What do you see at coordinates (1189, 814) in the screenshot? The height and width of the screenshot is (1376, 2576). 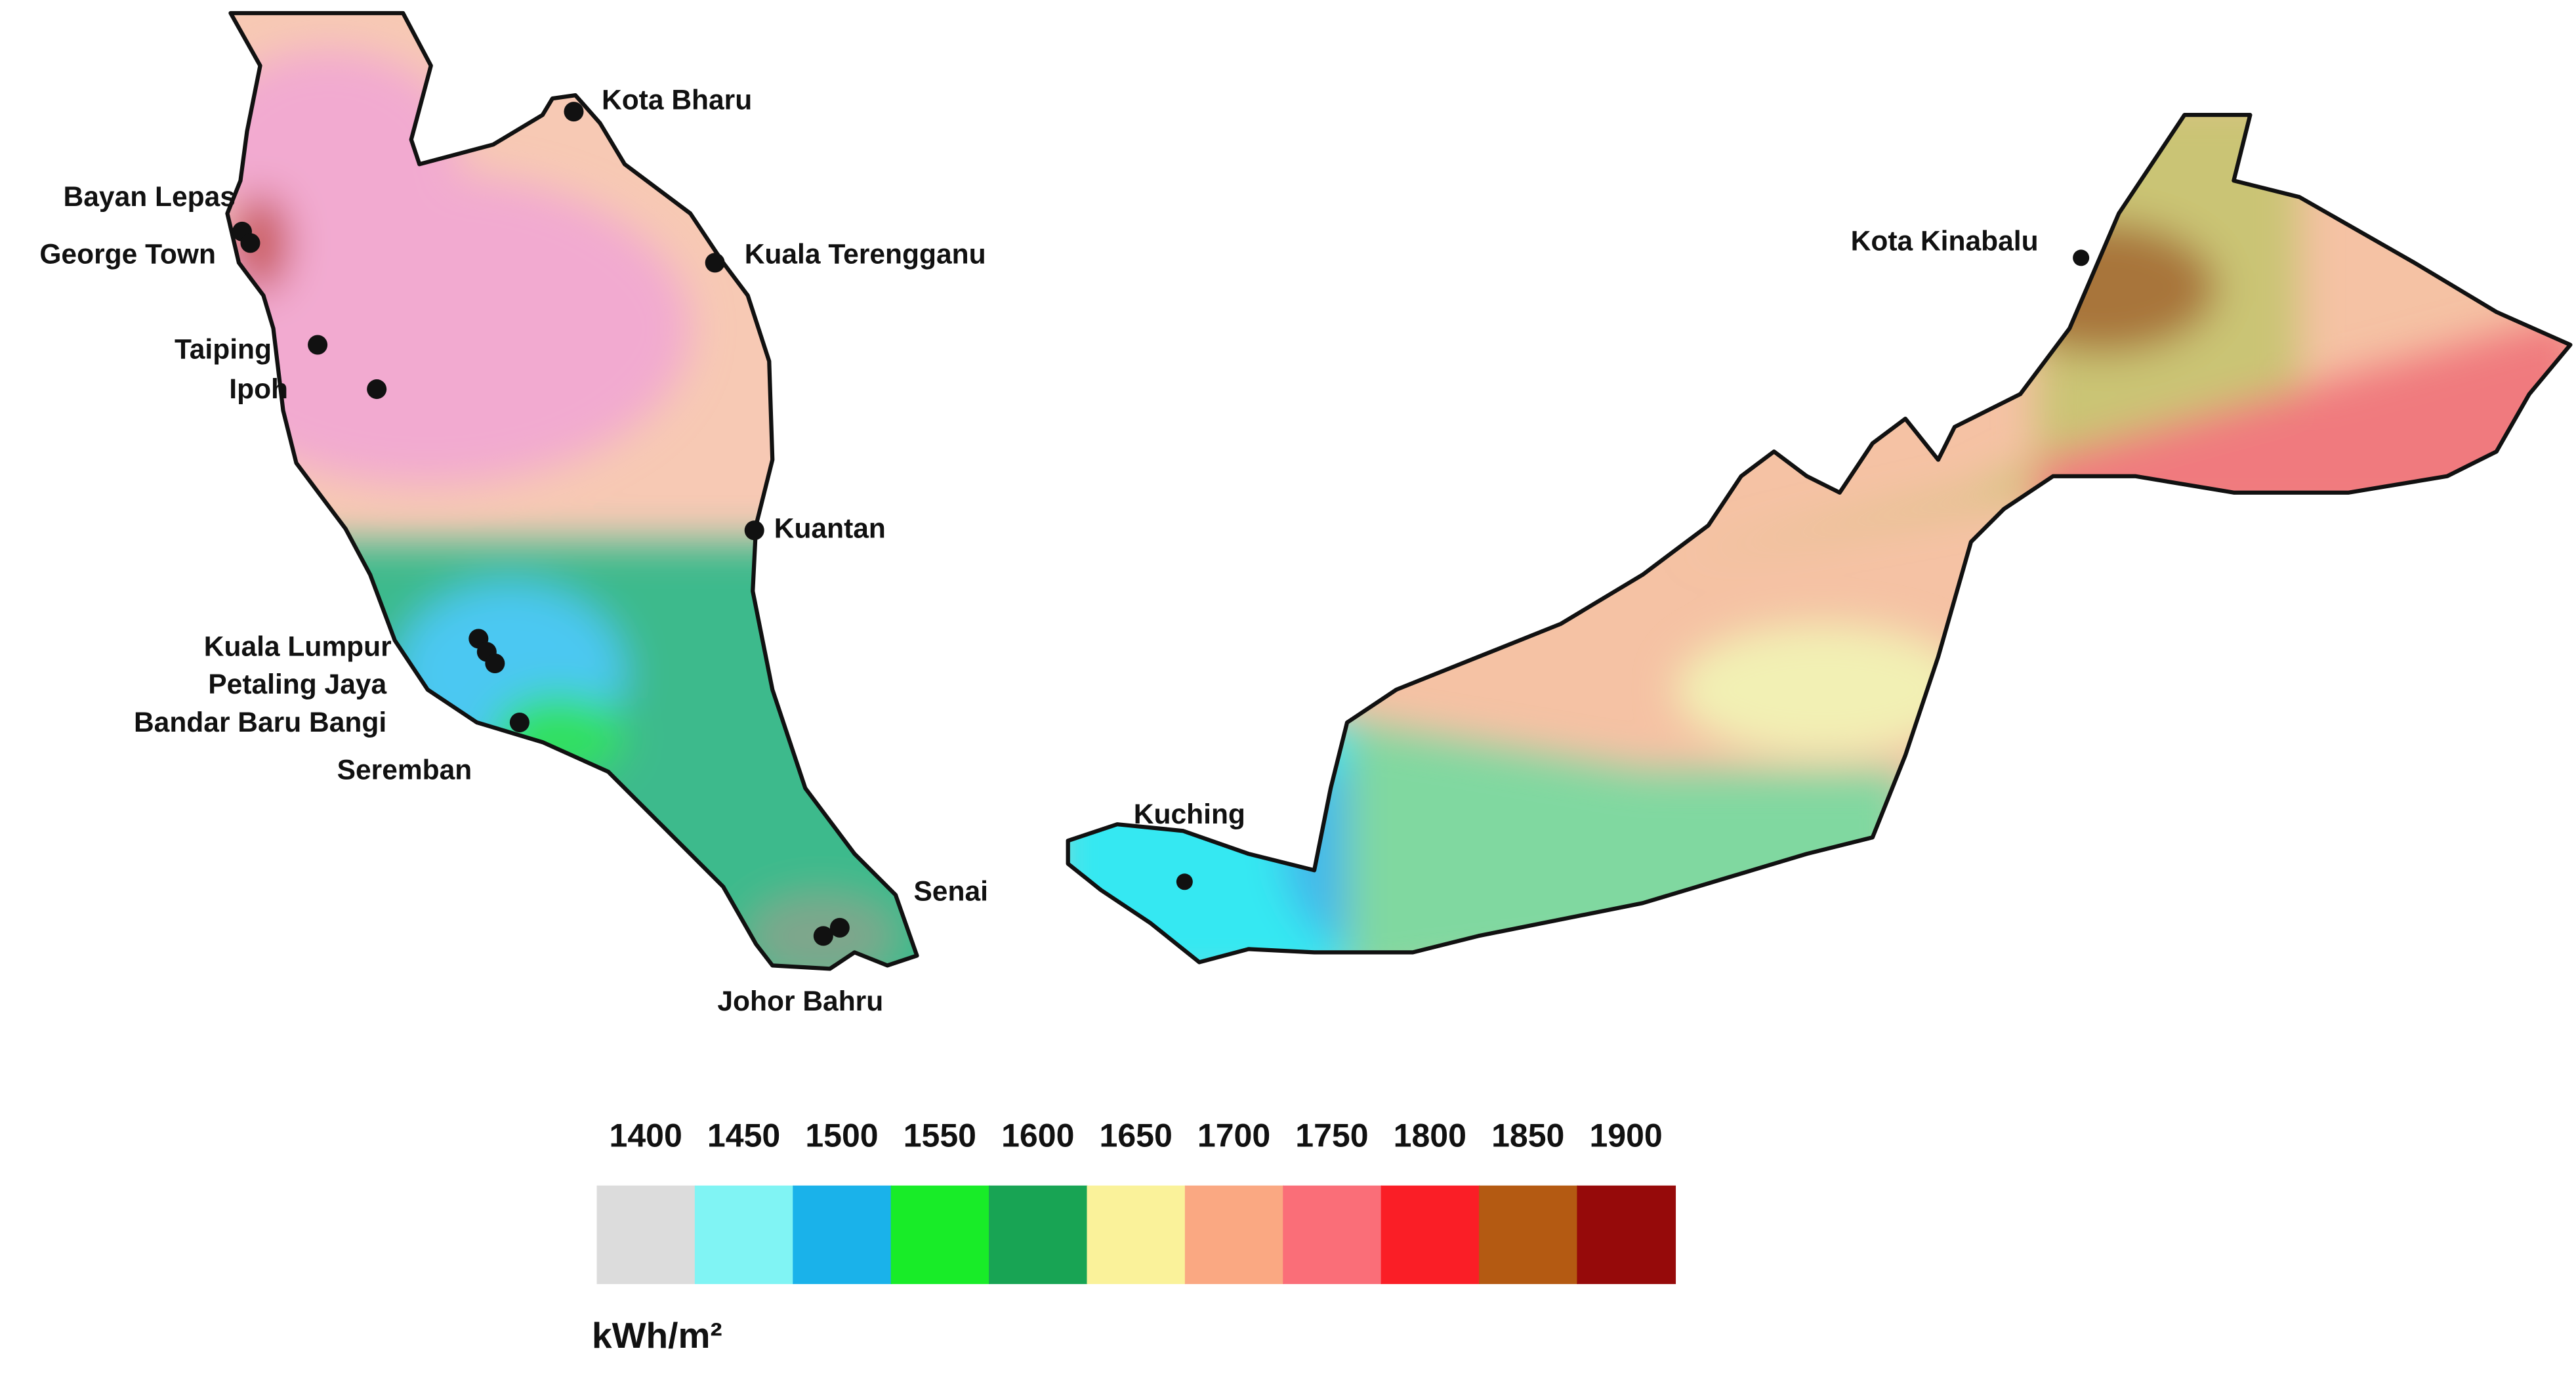 I see `city-label: Kuching` at bounding box center [1189, 814].